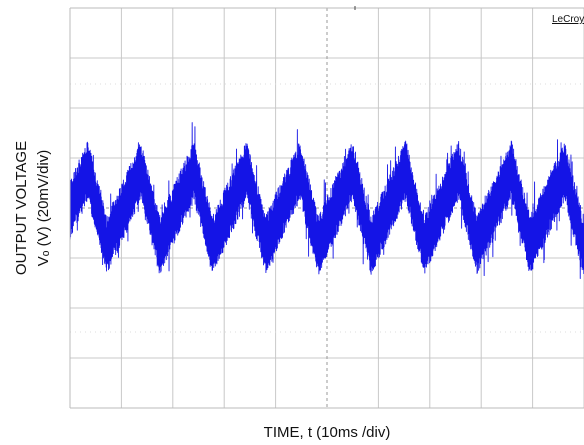 The height and width of the screenshot is (445, 584). Describe the element at coordinates (568, 19) in the screenshot. I see `brand-label: LeCroy` at that location.